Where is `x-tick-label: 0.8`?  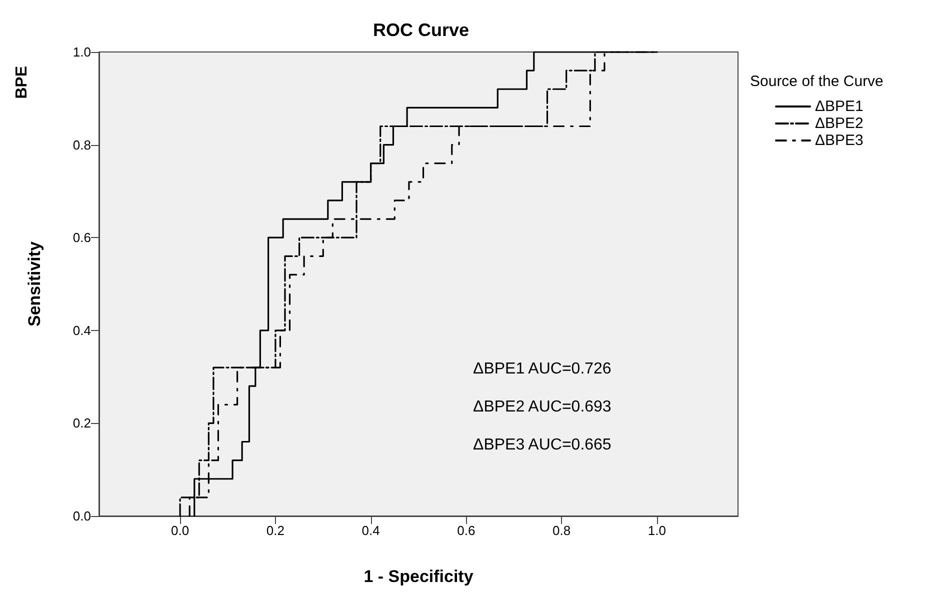
x-tick-label: 0.8 is located at coordinates (561, 530).